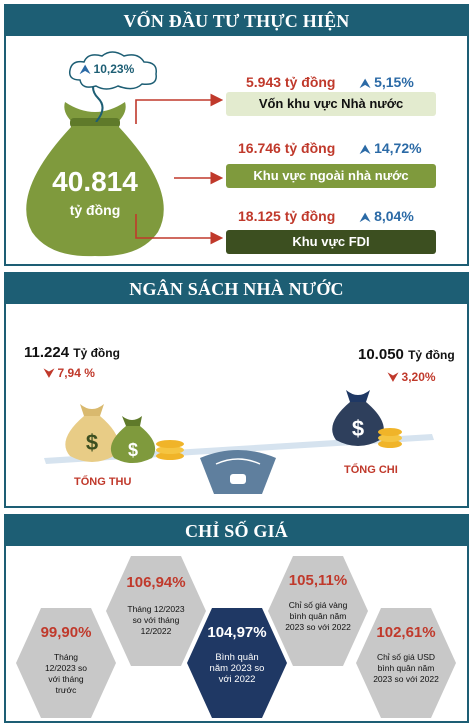 The height and width of the screenshot is (727, 473). What do you see at coordinates (103, 482) in the screenshot?
I see `revenue-label: TỔNG THU` at bounding box center [103, 482].